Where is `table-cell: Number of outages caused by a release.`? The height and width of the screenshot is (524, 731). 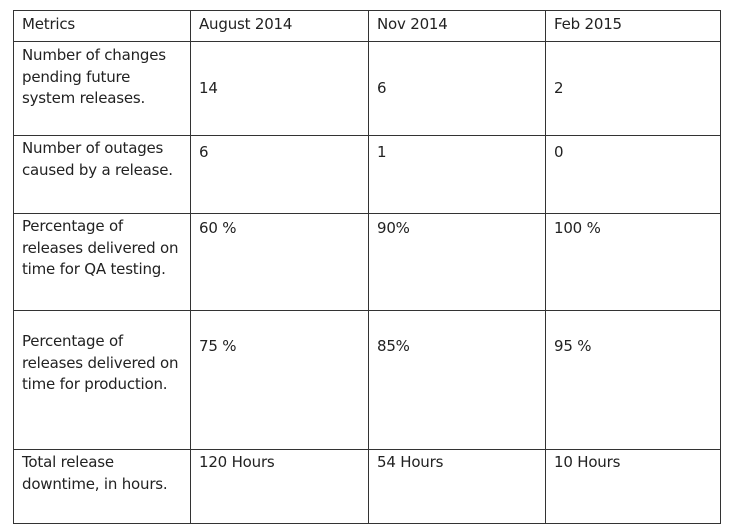
table-cell: Number of outages caused by a release. is located at coordinates (102, 174).